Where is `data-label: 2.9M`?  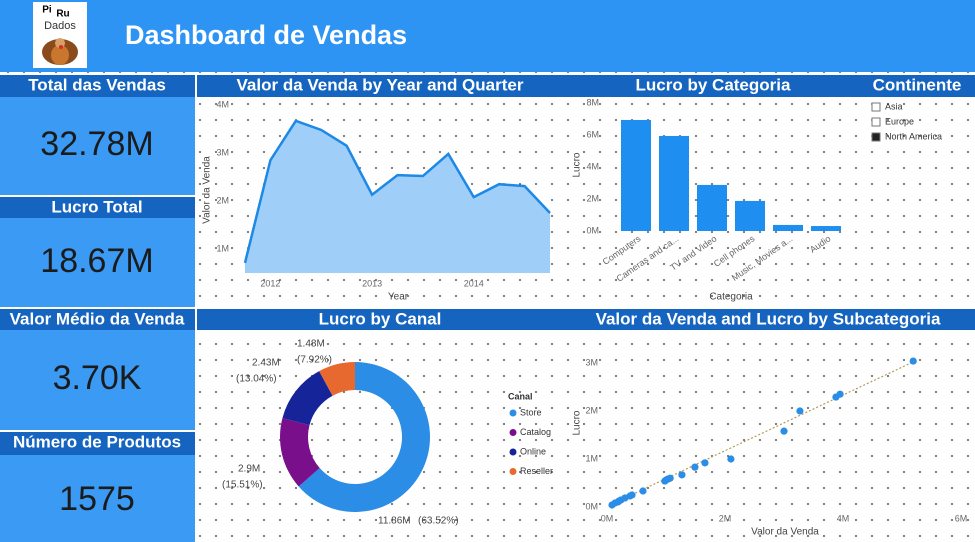 data-label: 2.9M is located at coordinates (249, 469).